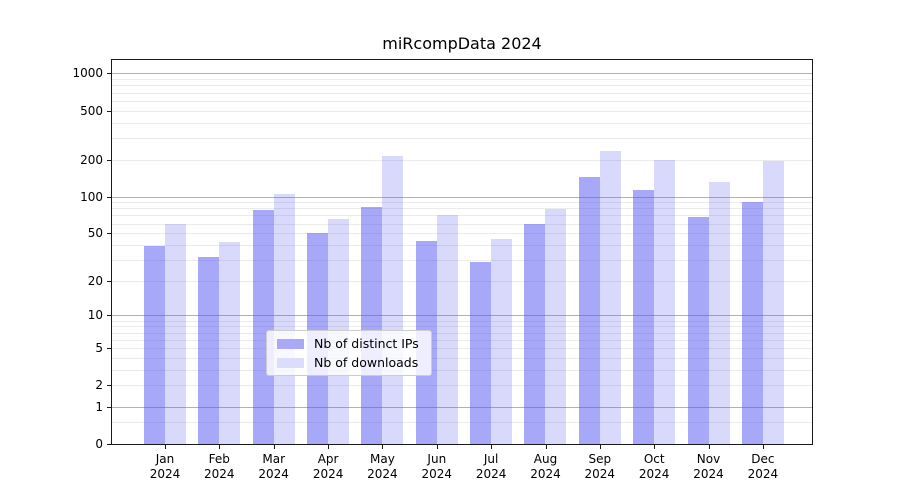 The width and height of the screenshot is (900, 500). I want to click on y-tick-label: 20, so click(95, 280).